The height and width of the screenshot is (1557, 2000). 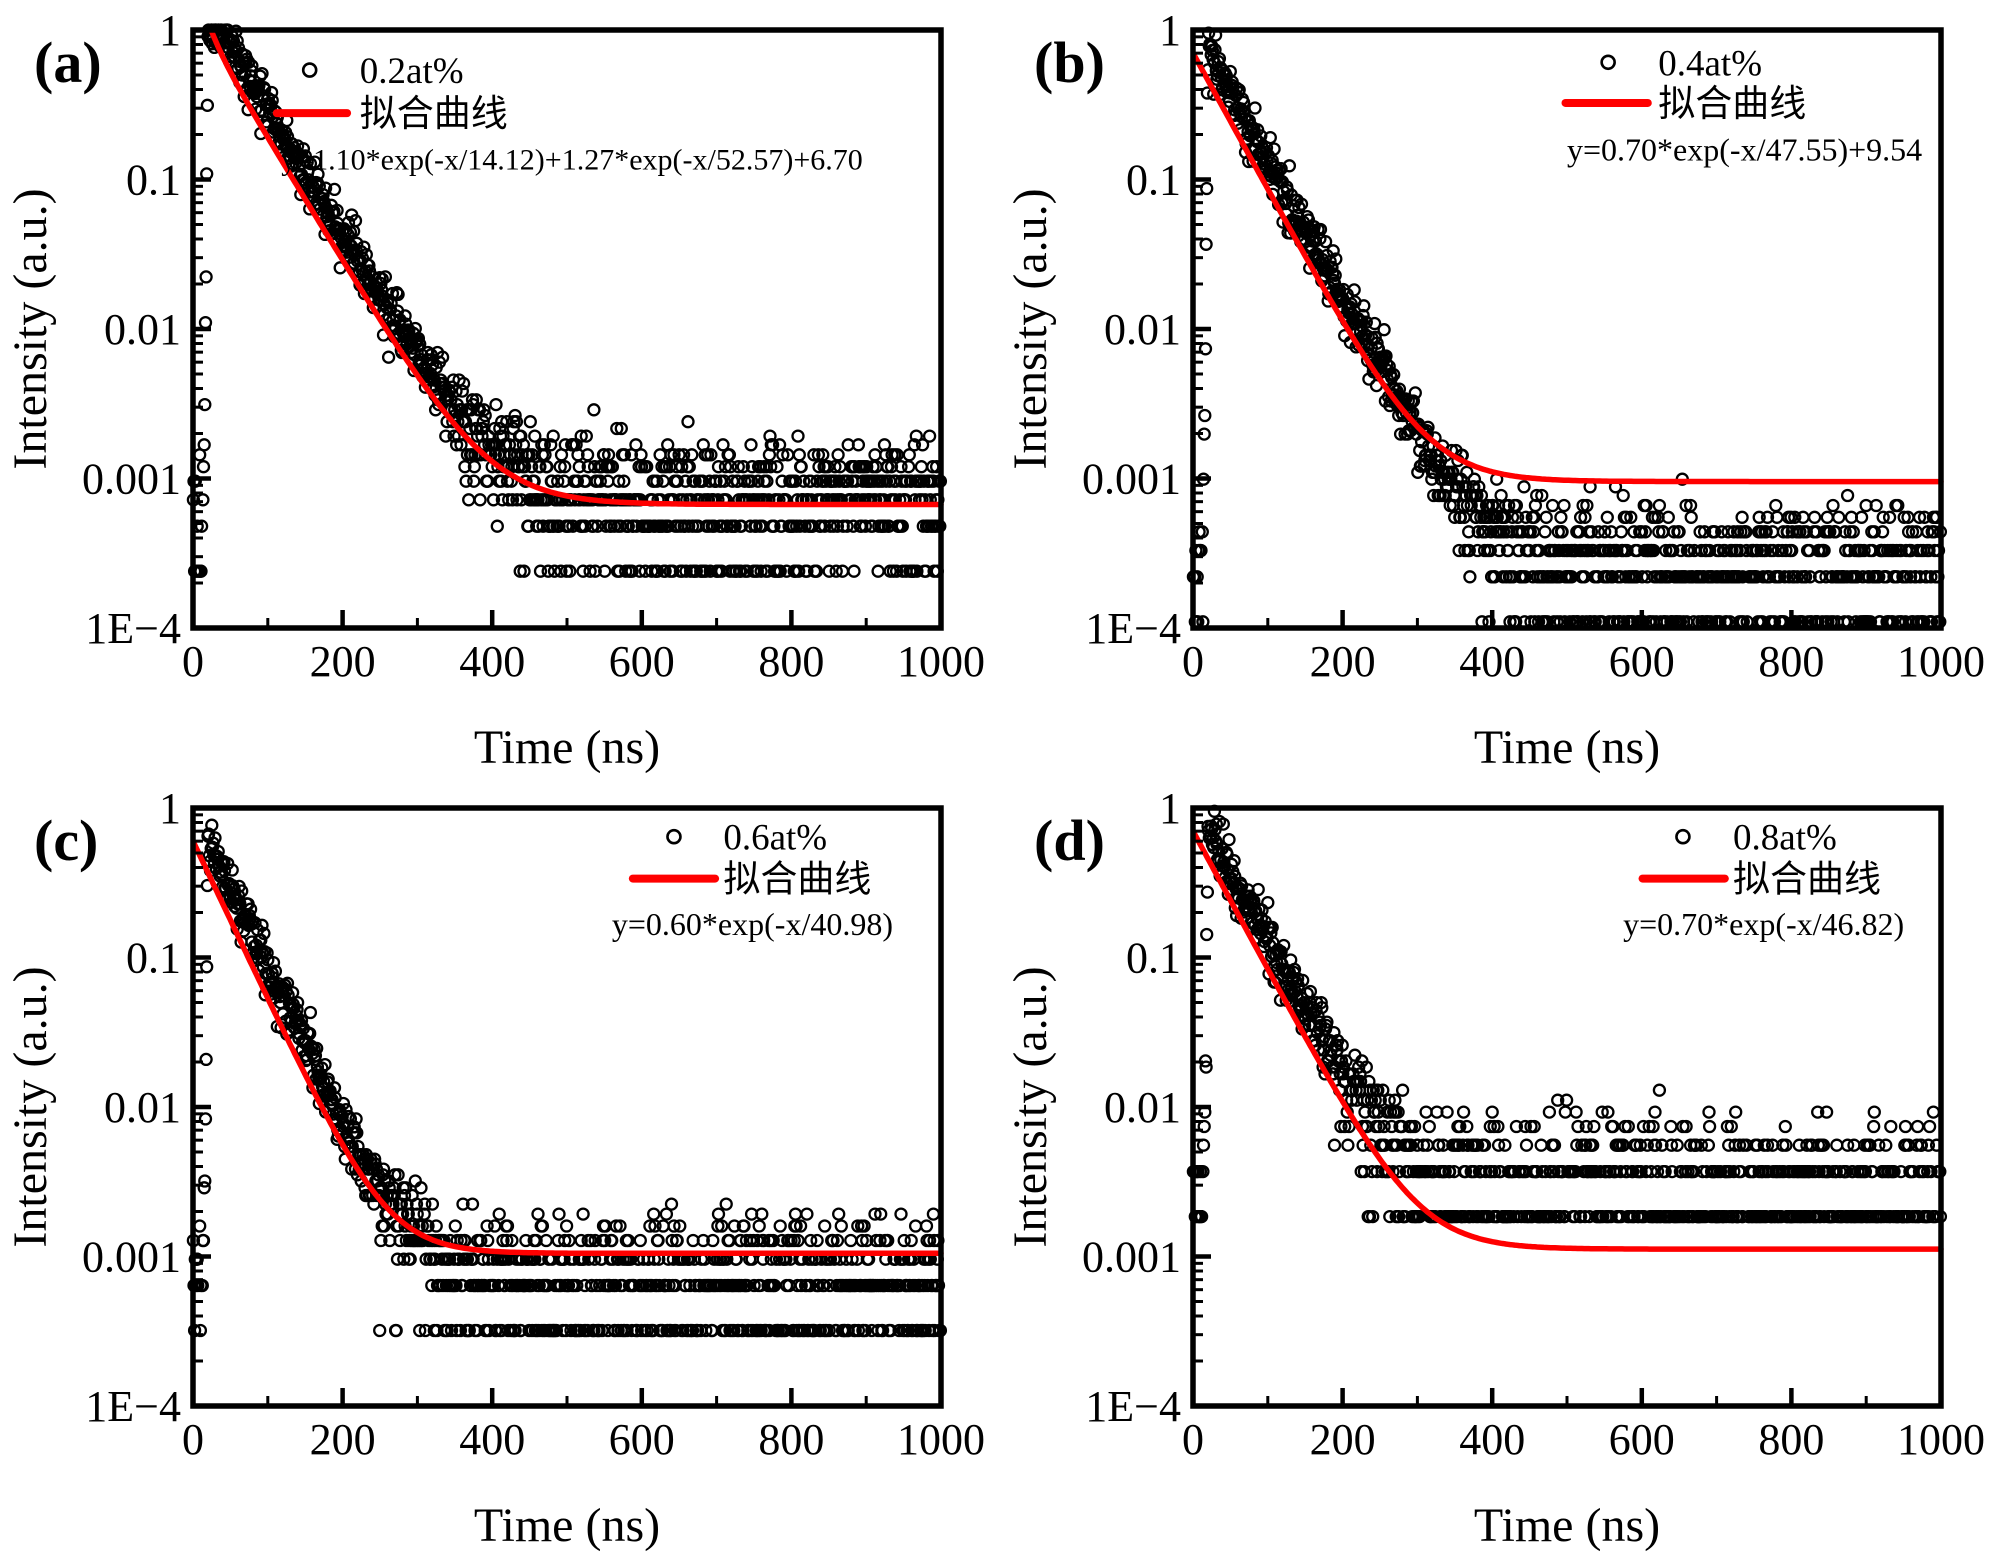 I want to click on legend: 0.4at%拟合曲线 y=0.70*exp(-x/47.55)+9.54, so click(x=1741, y=105).